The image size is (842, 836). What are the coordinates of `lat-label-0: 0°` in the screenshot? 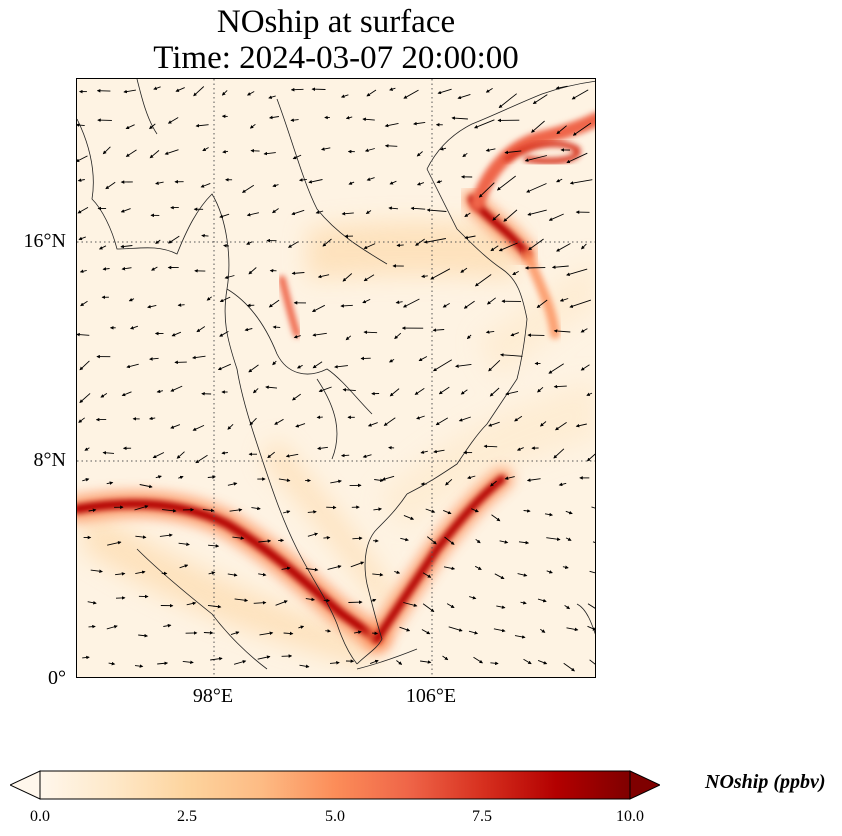 It's located at (57, 678).